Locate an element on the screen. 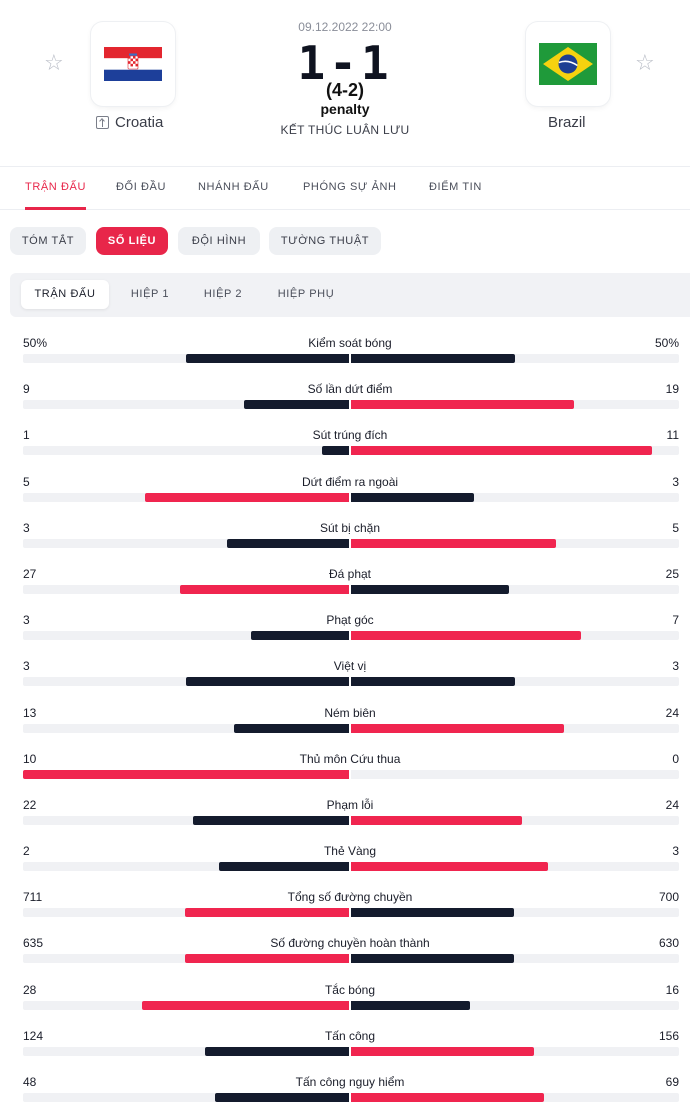  away-team-name: Brazil is located at coordinates (567, 122).